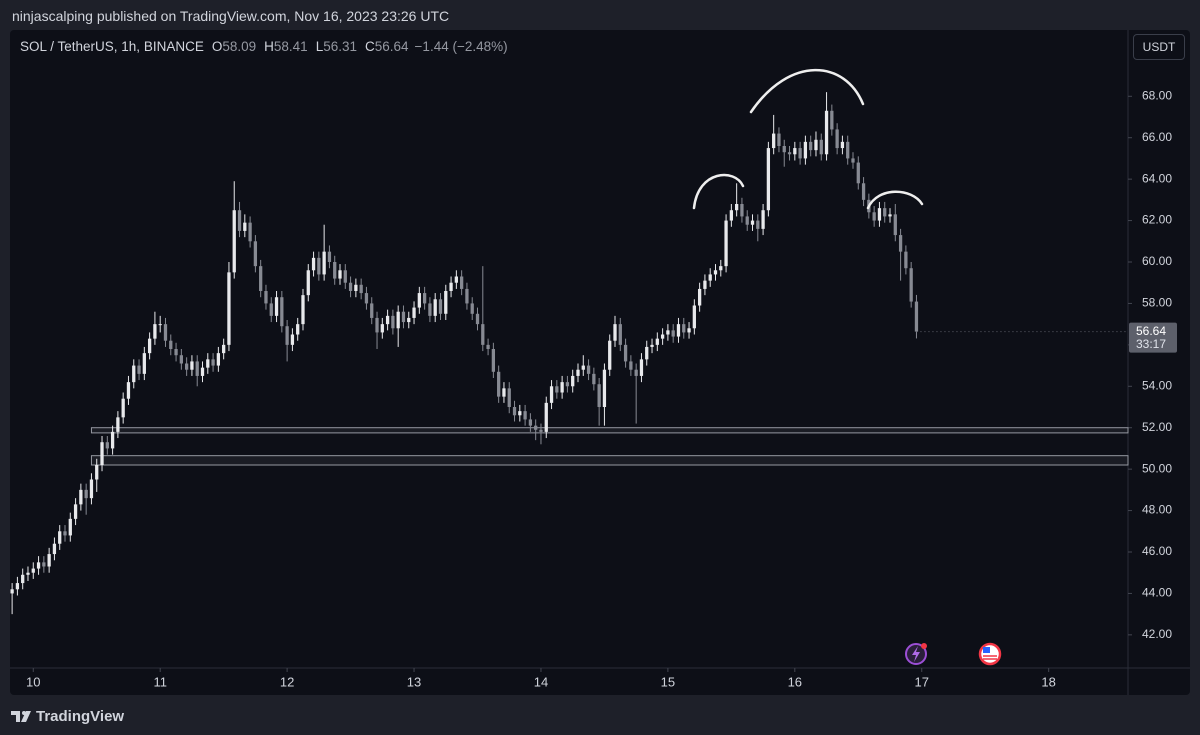 The image size is (1200, 735). What do you see at coordinates (1157, 551) in the screenshot?
I see `y-tick-label: 46.00` at bounding box center [1157, 551].